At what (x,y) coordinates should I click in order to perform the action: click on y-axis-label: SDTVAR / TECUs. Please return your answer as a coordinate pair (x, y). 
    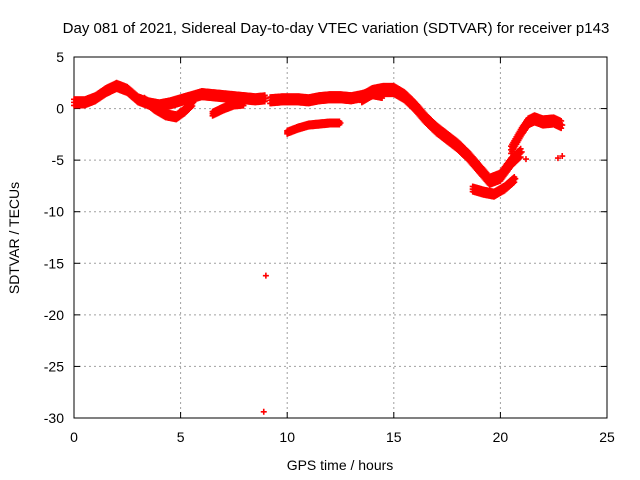
    Looking at the image, I should click on (14, 238).